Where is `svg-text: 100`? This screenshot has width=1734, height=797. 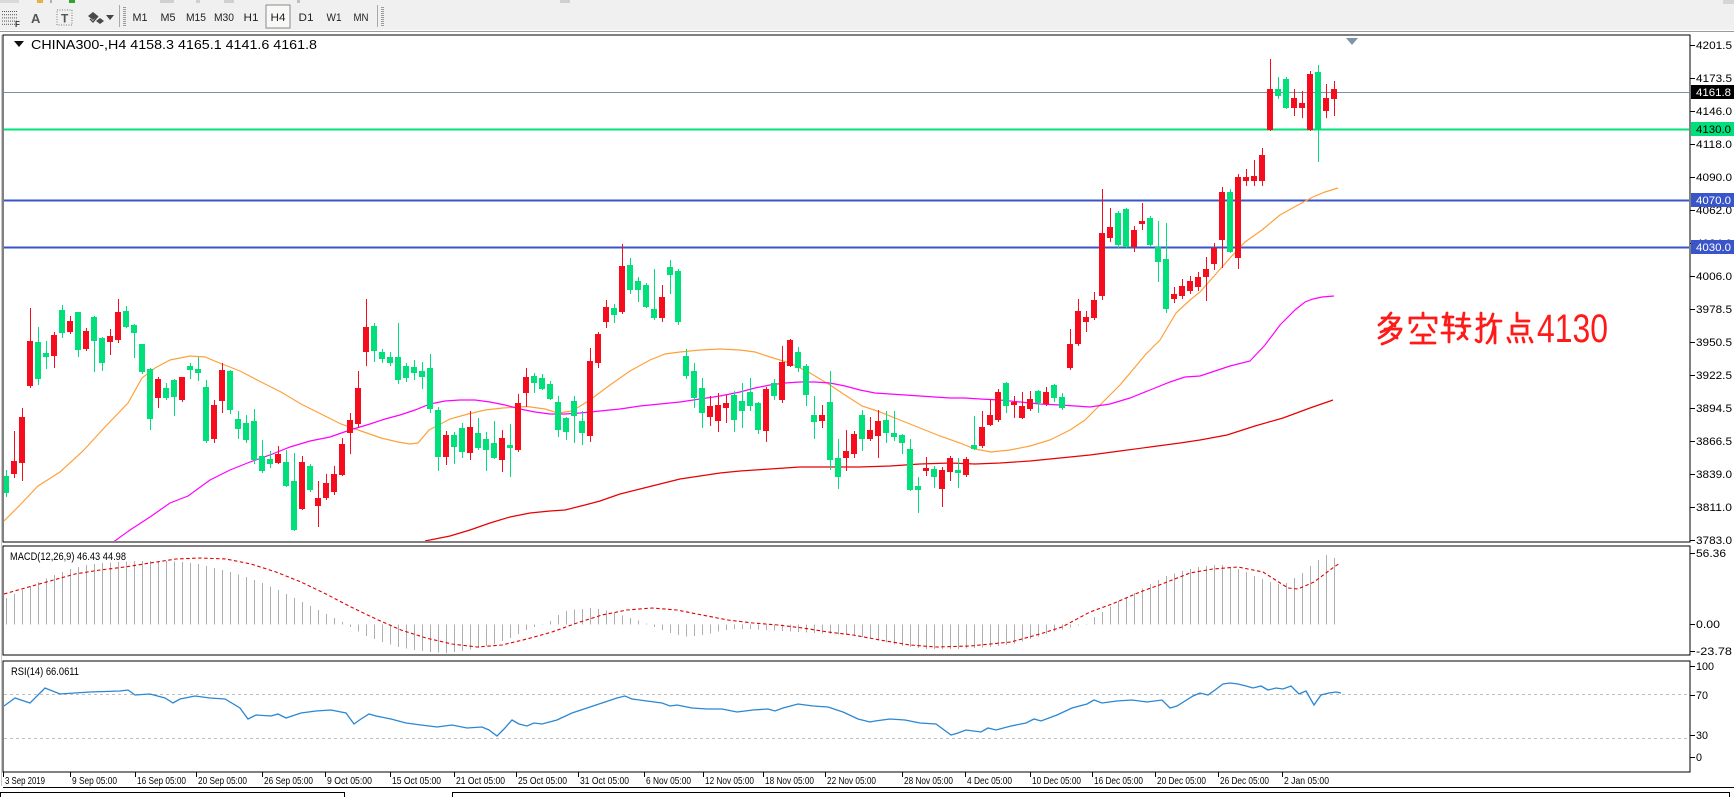 svg-text: 100 is located at coordinates (1705, 667).